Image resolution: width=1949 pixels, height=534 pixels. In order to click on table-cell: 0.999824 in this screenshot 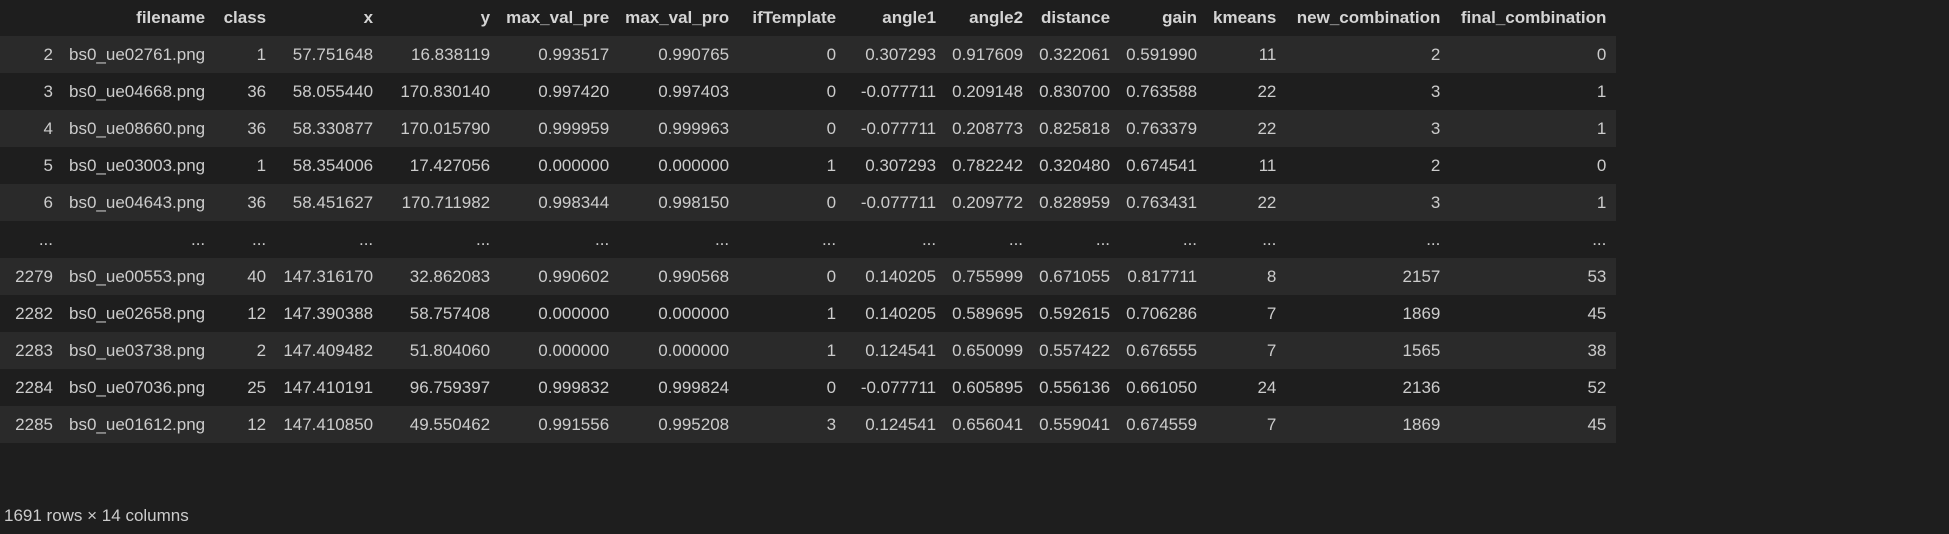, I will do `click(679, 387)`.